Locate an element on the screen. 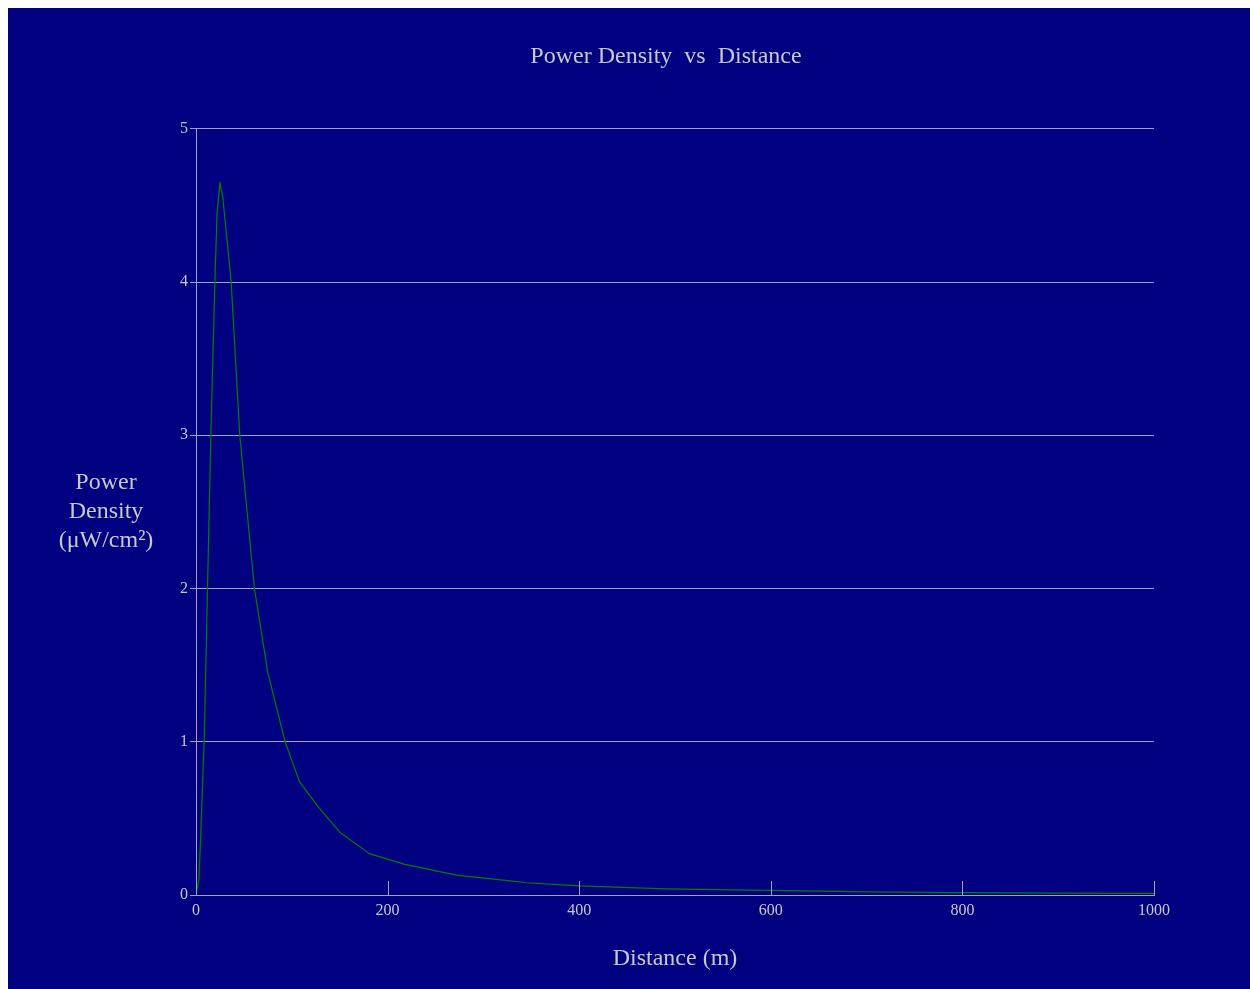 The width and height of the screenshot is (1250, 989). x-tick-label: 800 is located at coordinates (962, 909).